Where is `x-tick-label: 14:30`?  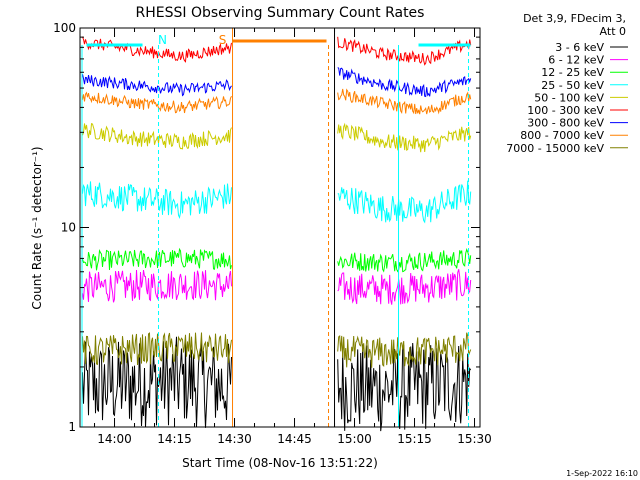
x-tick-label: 14:30 is located at coordinates (234, 439).